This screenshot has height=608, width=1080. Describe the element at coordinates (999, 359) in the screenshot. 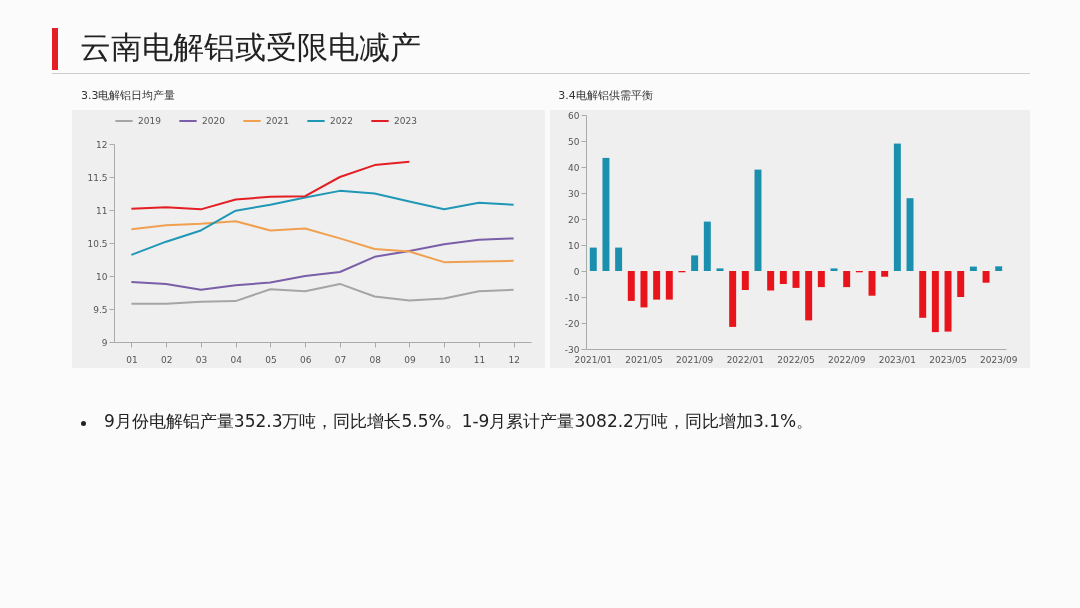

I see `x-tick-label: 2023/09` at that location.